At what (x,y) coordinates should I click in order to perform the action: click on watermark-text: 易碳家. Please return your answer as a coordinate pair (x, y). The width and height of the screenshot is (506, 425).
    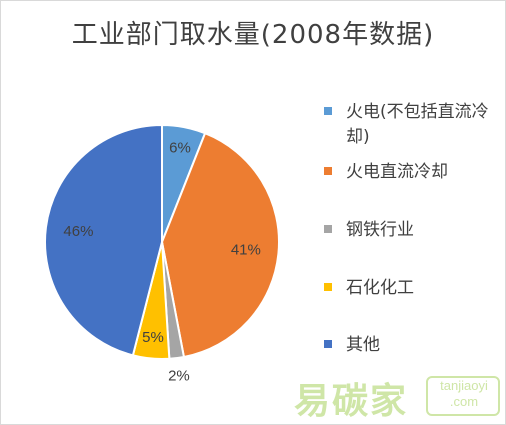
    Looking at the image, I should click on (351, 401).